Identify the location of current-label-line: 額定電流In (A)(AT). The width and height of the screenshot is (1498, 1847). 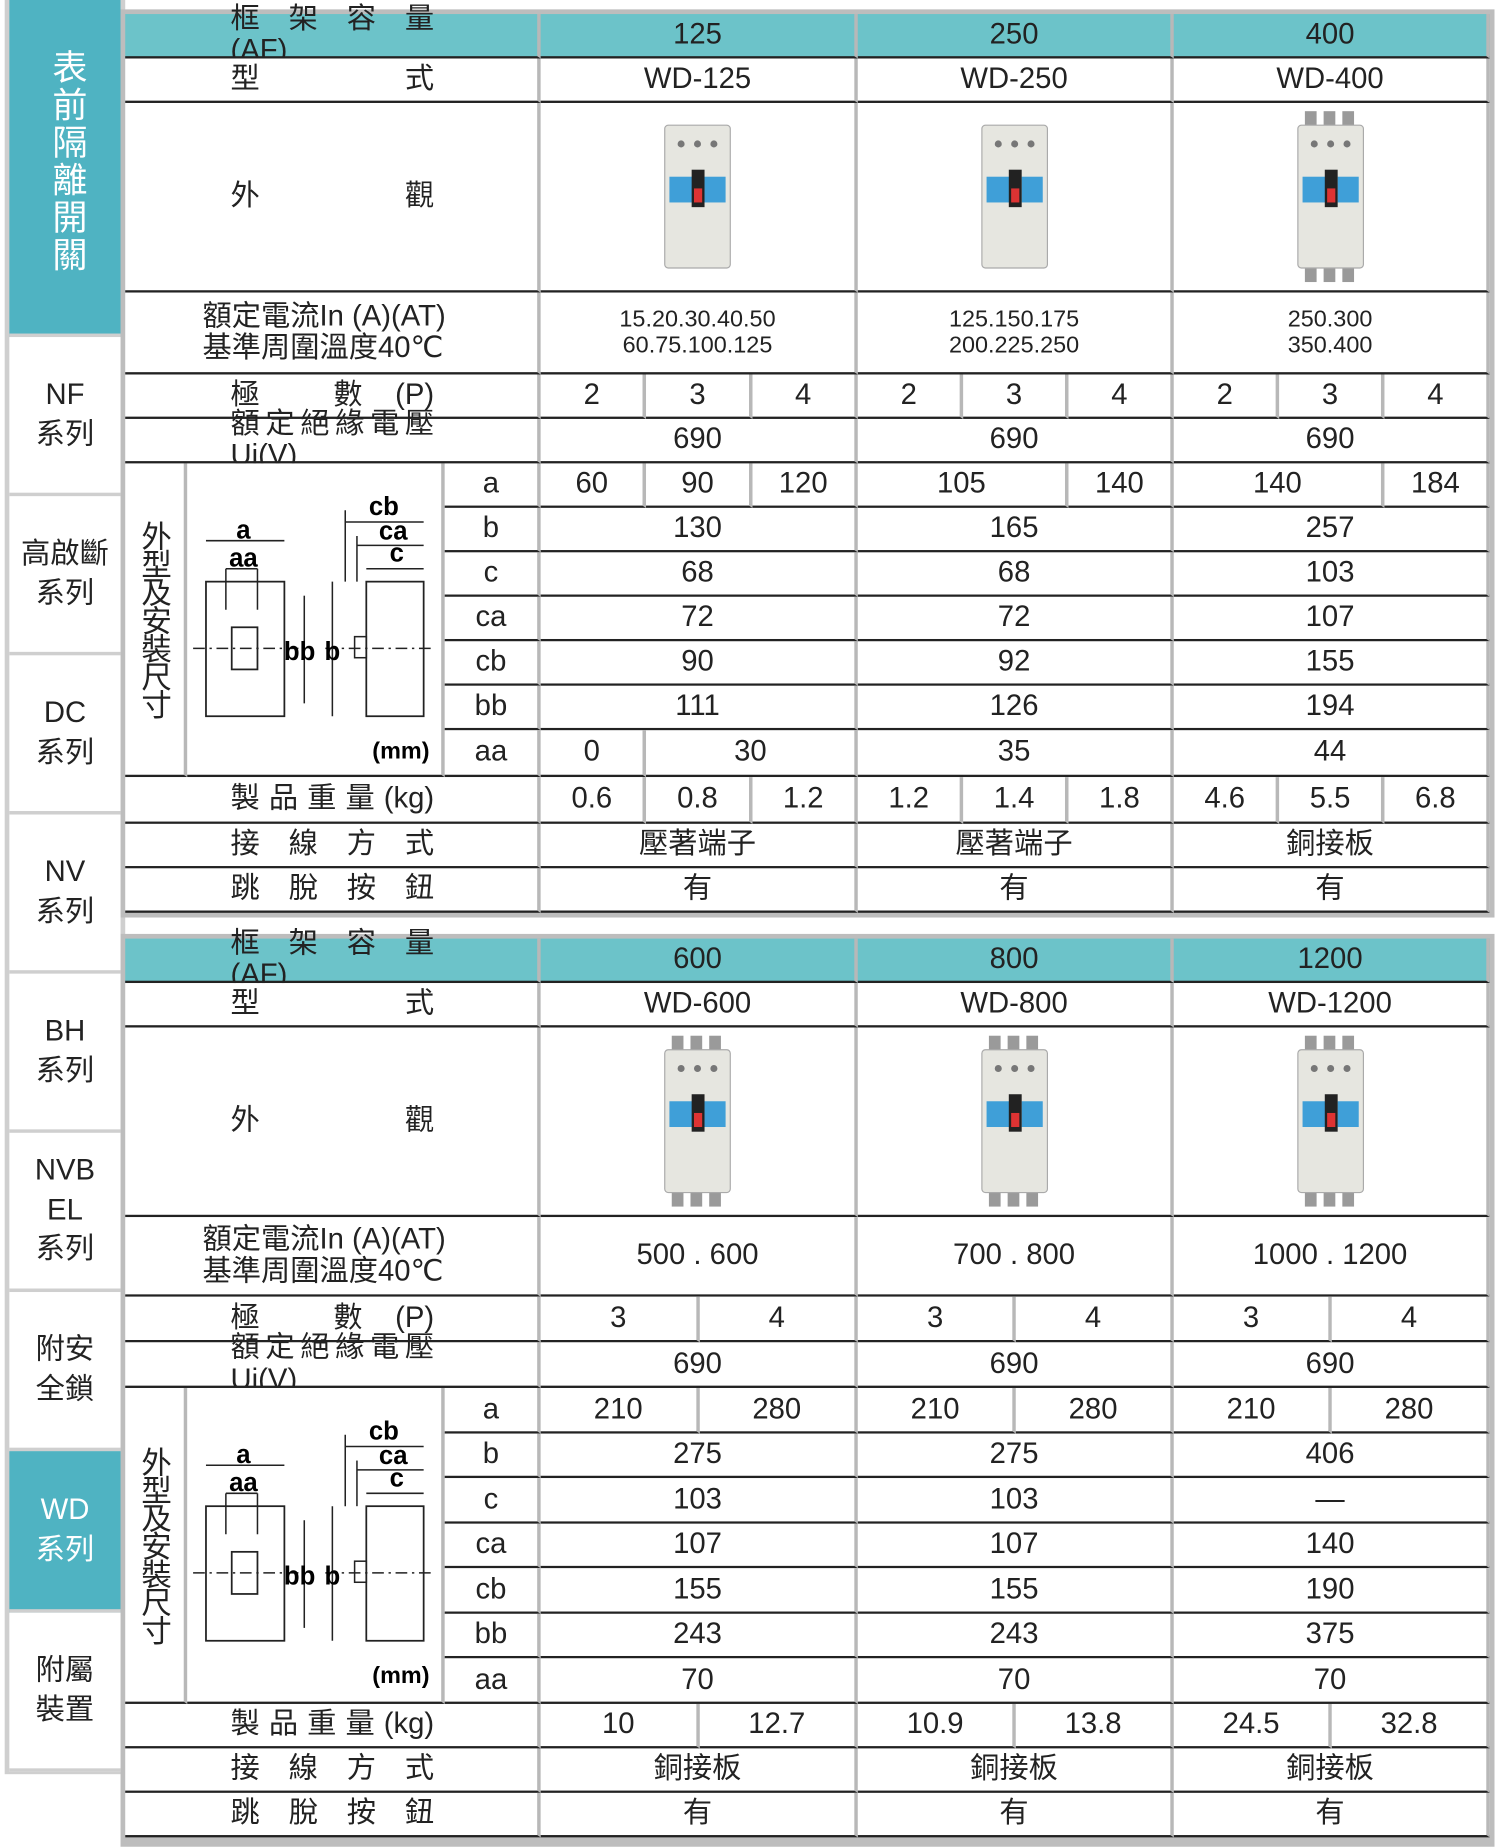
(324, 1239).